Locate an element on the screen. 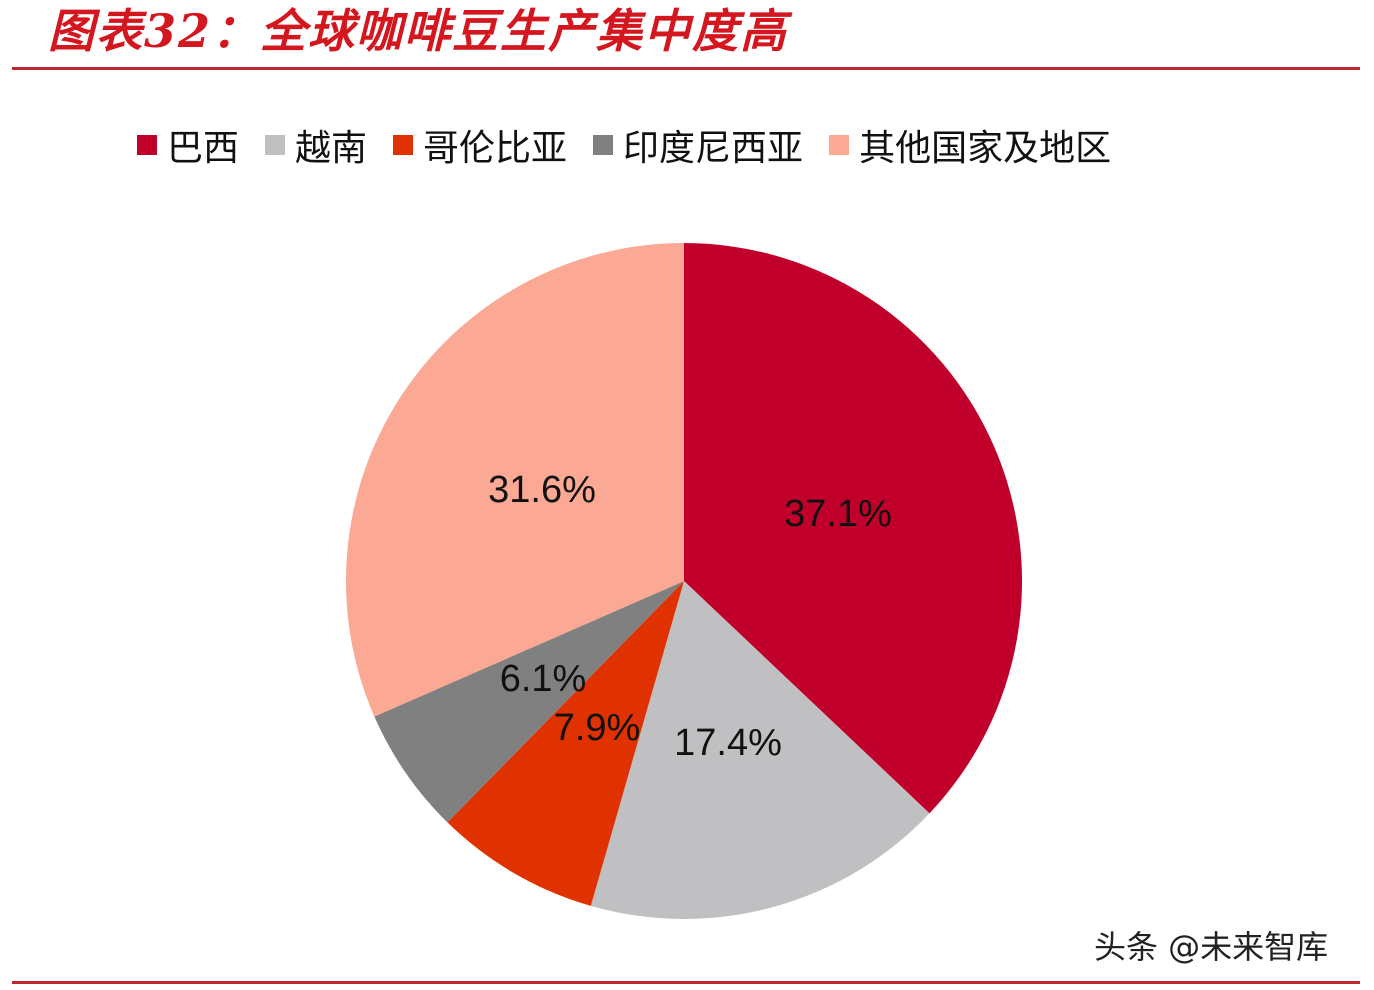 The width and height of the screenshot is (1374, 990). data-label-brazil: 37.1% is located at coordinates (838, 514).